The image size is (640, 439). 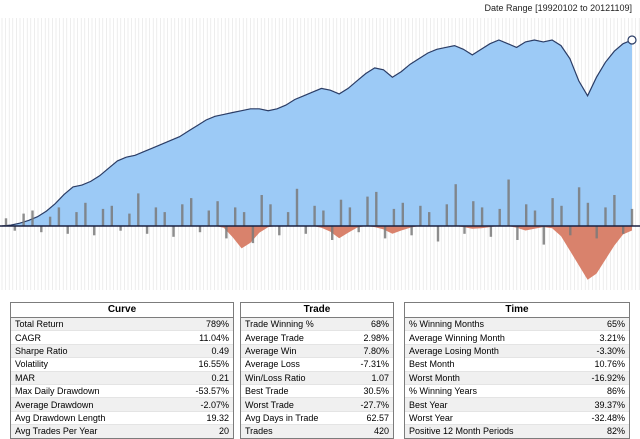 I want to click on stat-value: 11.04%, so click(x=201, y=337).